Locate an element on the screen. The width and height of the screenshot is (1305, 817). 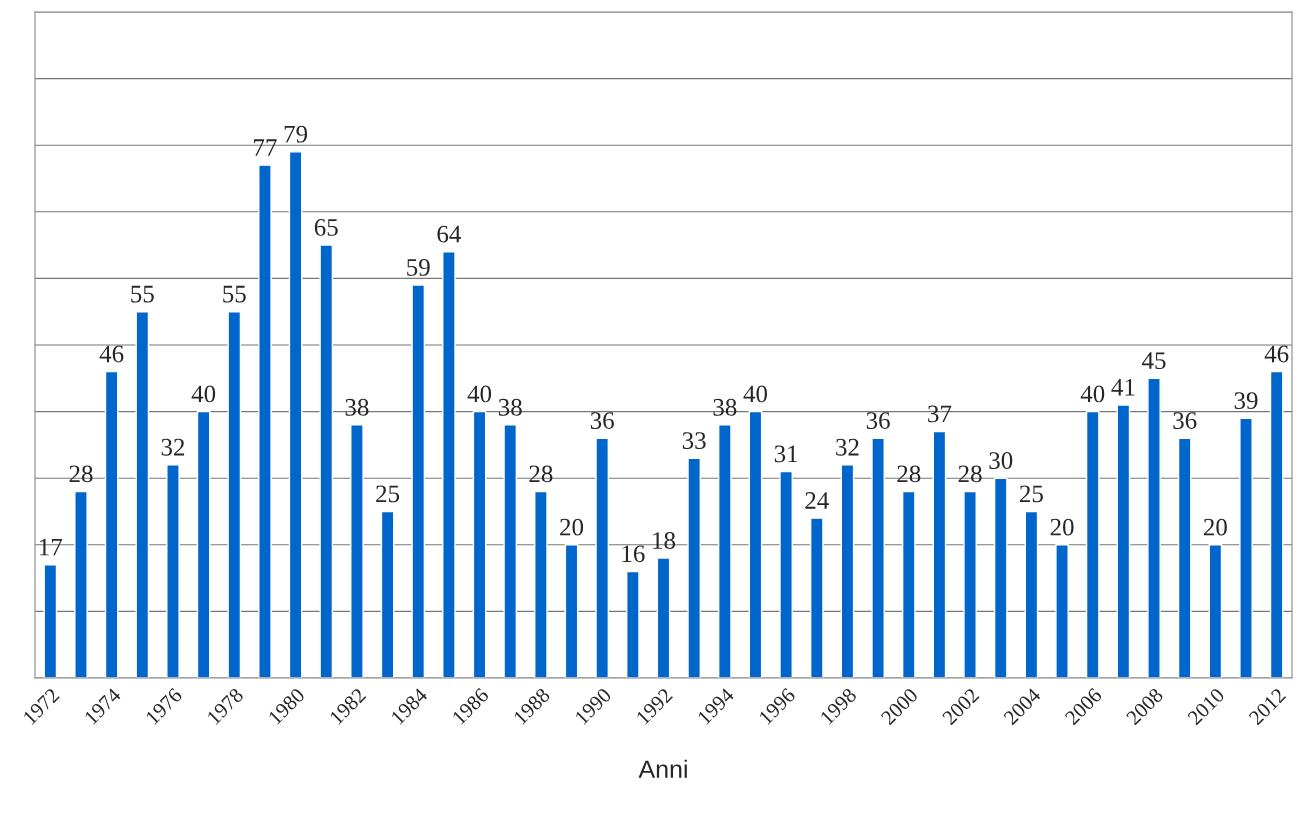
data-label: 41 is located at coordinates (1123, 387).